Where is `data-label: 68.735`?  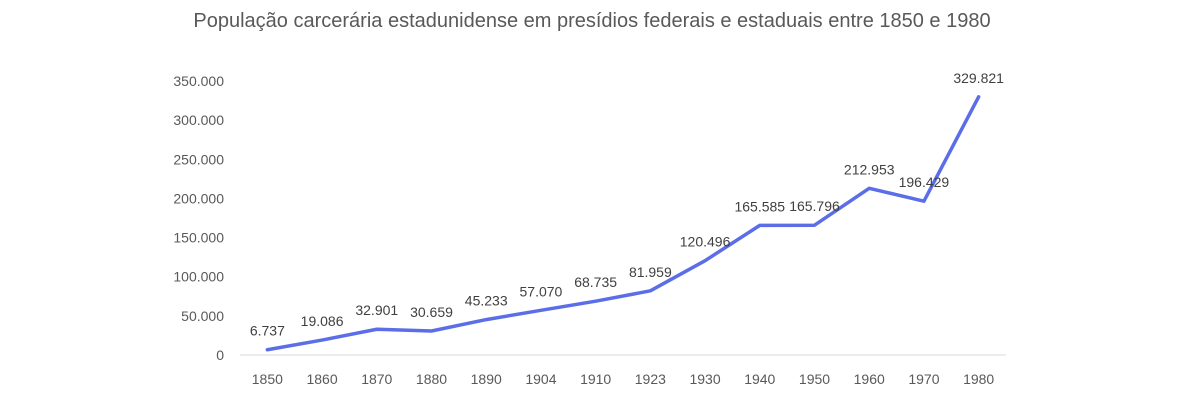 data-label: 68.735 is located at coordinates (595, 282).